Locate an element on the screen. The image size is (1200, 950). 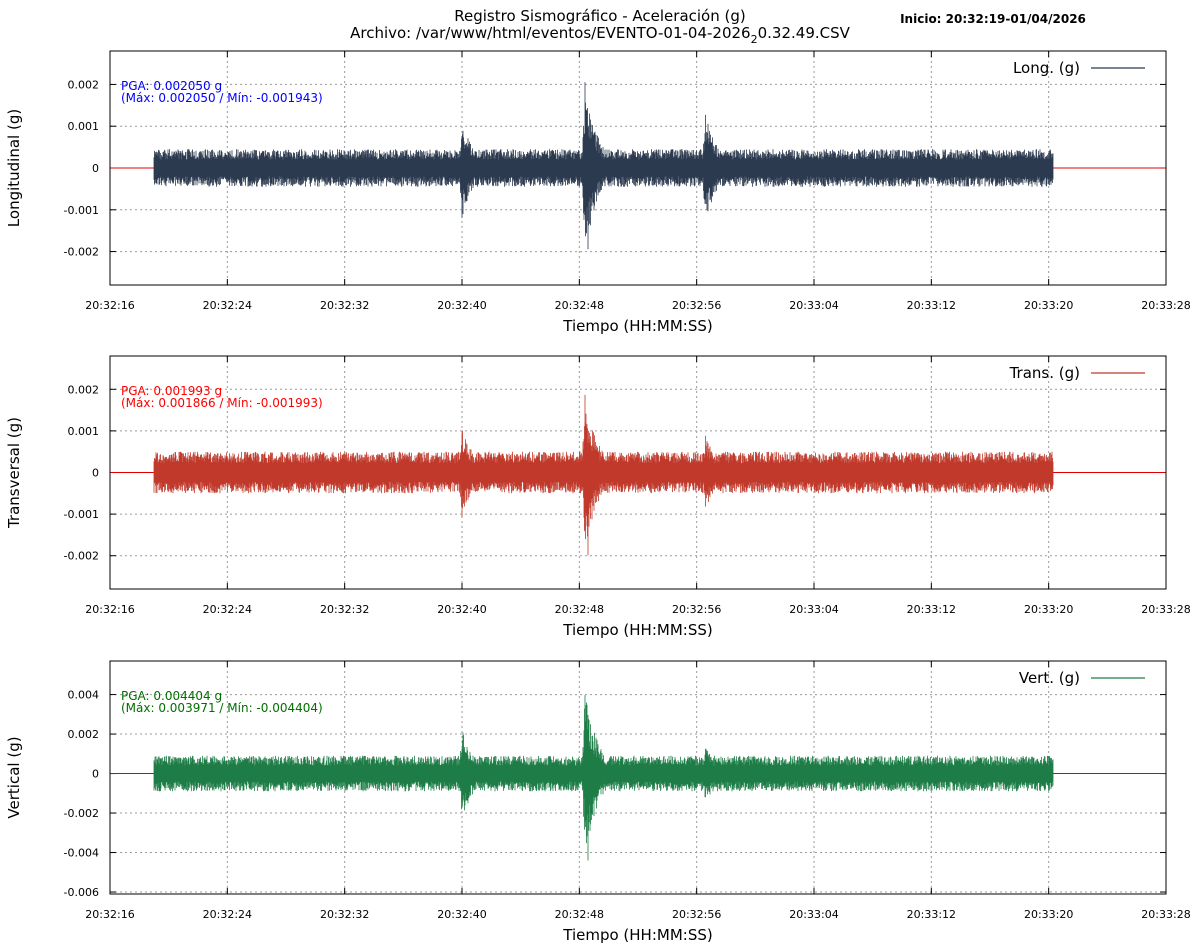
max-min-label: (Máx: 0.002050 / Mín: -0.001943) is located at coordinates (222, 98).